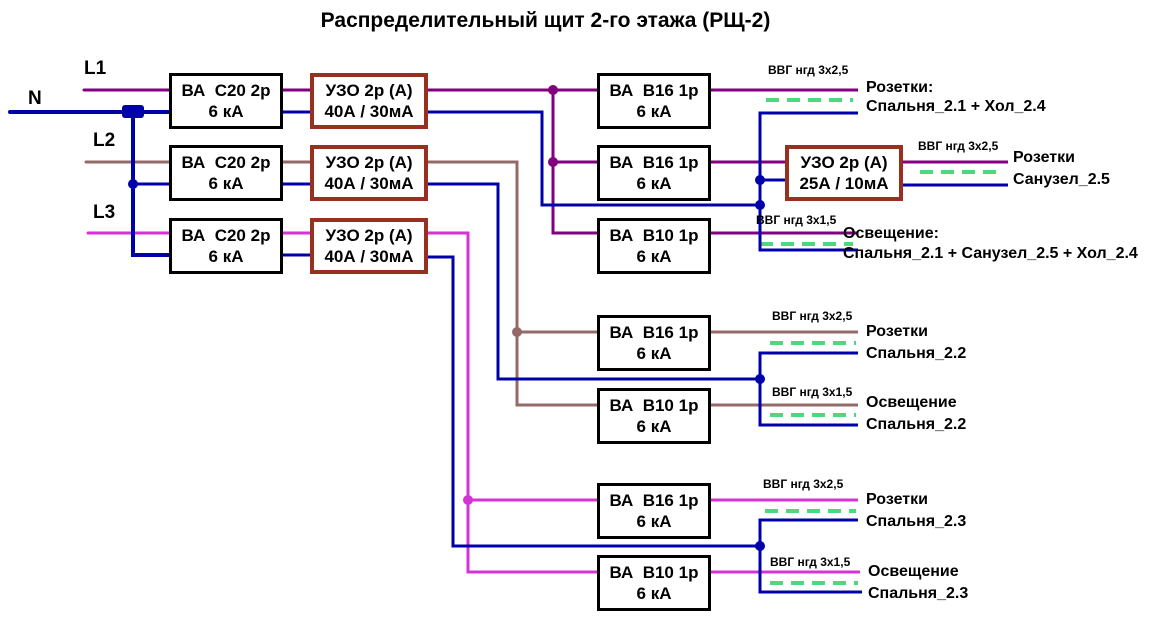 This screenshot has height=630, width=1163. I want to click on main-breaker-l3: ВА С20 2р 6 кА, so click(226, 246).